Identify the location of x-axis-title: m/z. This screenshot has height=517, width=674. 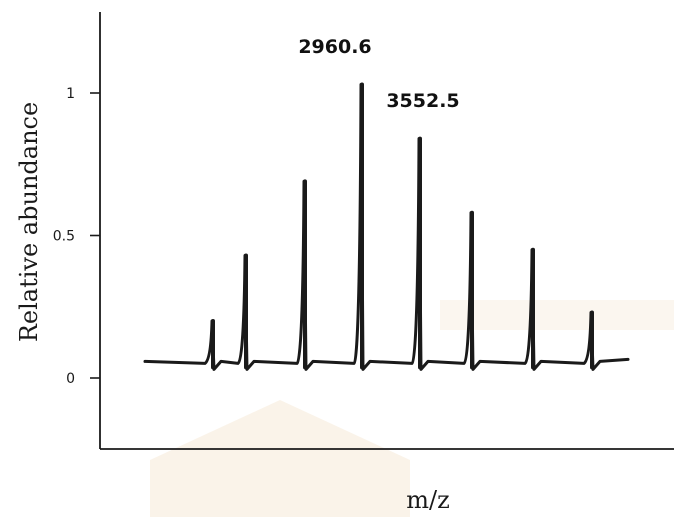
(428, 500).